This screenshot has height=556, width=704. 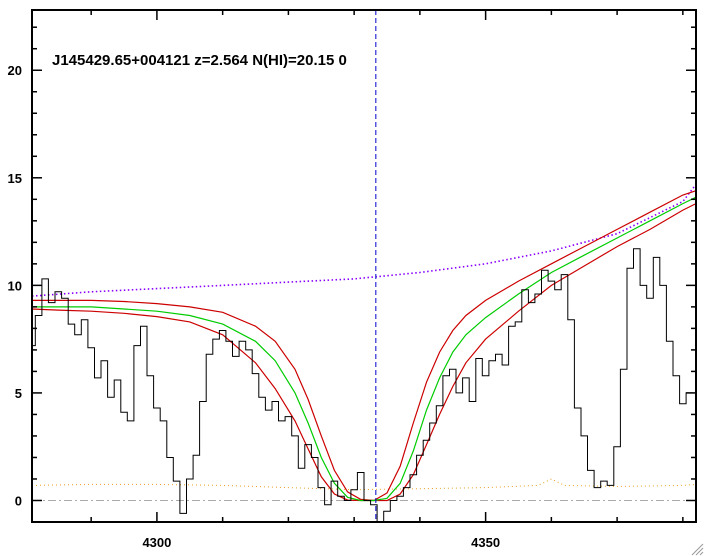 I want to click on chart-title: J145429.65+004121 z=2.564 N(HI)=20.15 0, so click(x=199, y=60).